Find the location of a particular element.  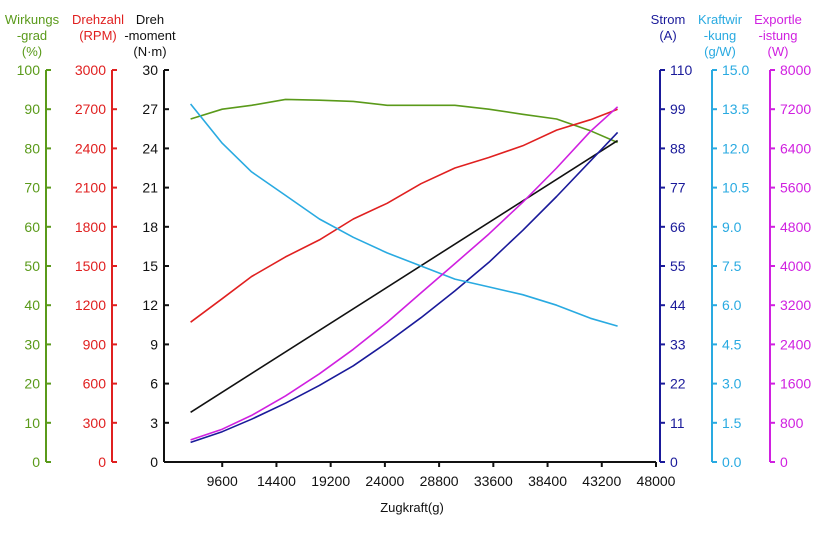

kw-tick-label: 12.0 is located at coordinates (735, 148).